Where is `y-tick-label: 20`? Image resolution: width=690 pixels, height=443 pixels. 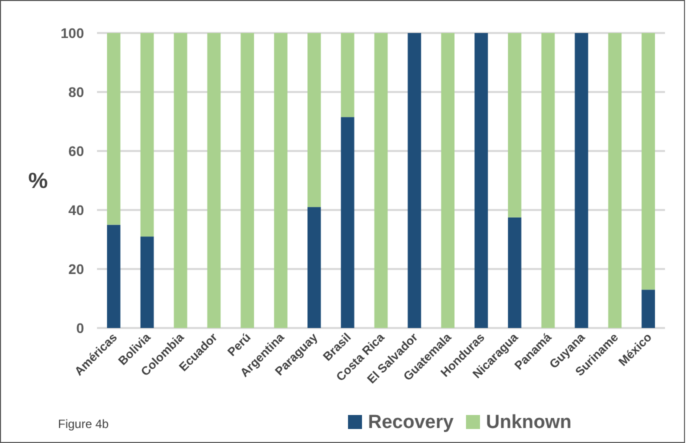 y-tick-label: 20 is located at coordinates (76, 268).